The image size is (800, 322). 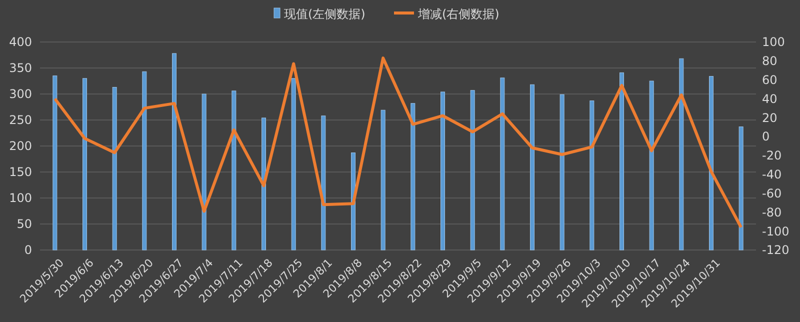 What do you see at coordinates (772, 193) in the screenshot?
I see `y2-tick-label: -60` at bounding box center [772, 193].